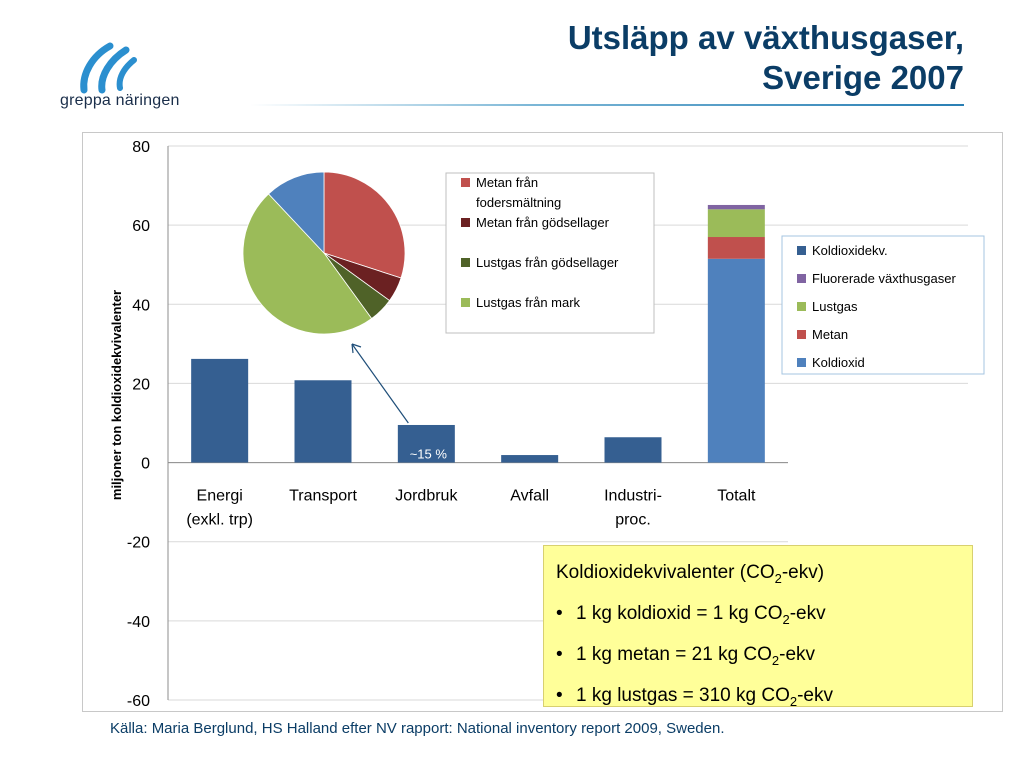 This screenshot has width=1024, height=768. What do you see at coordinates (141, 226) in the screenshot?
I see `y-tick-label: 60` at bounding box center [141, 226].